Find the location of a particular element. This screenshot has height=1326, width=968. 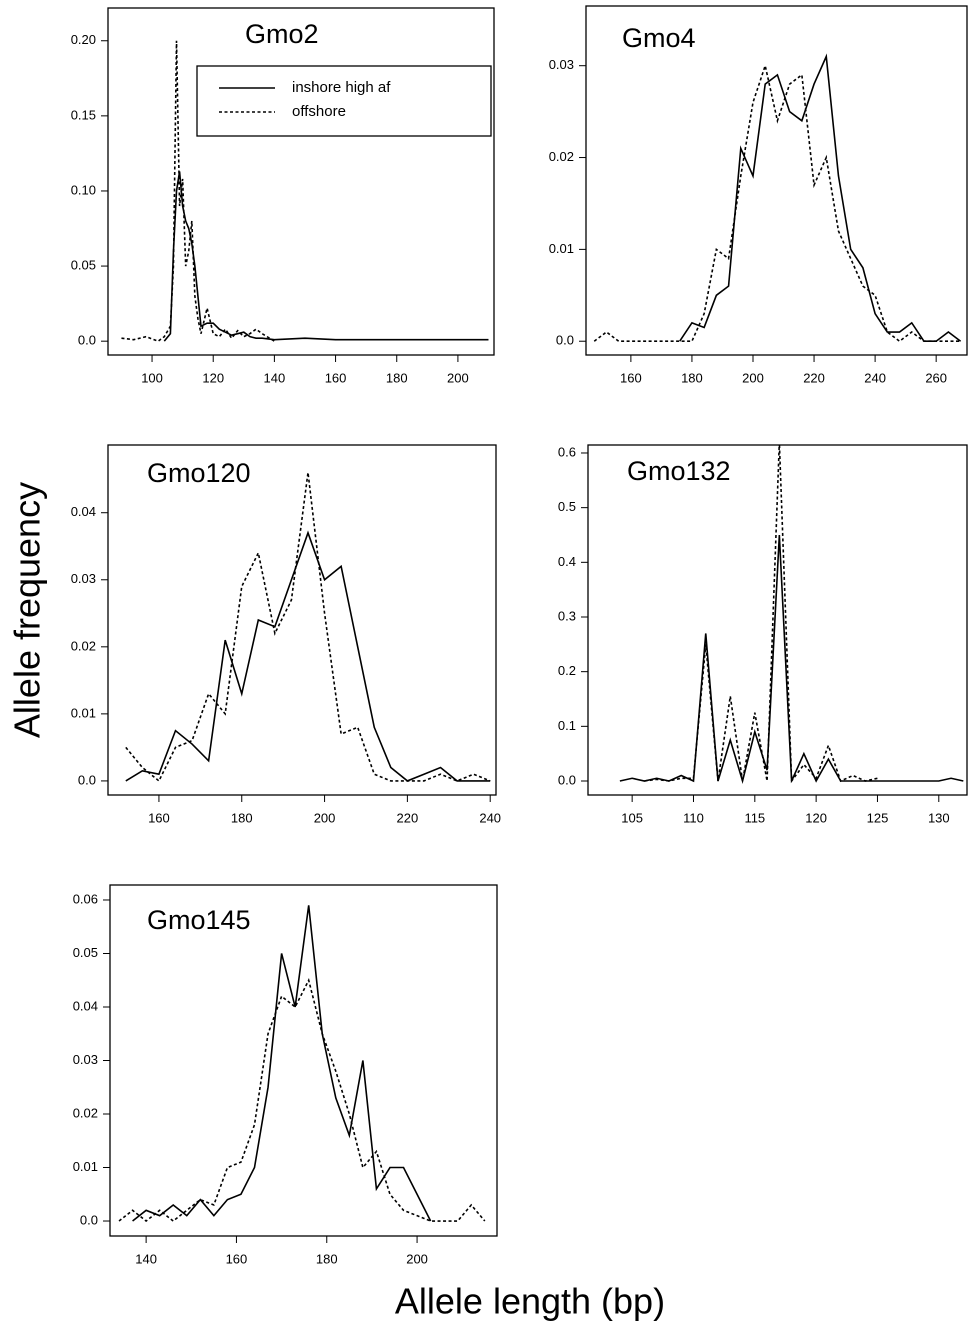

panel: 0.0 0.01 0.02 0.03 160 180 200 220 240 260 Gmo4 is located at coordinates (758, 195).